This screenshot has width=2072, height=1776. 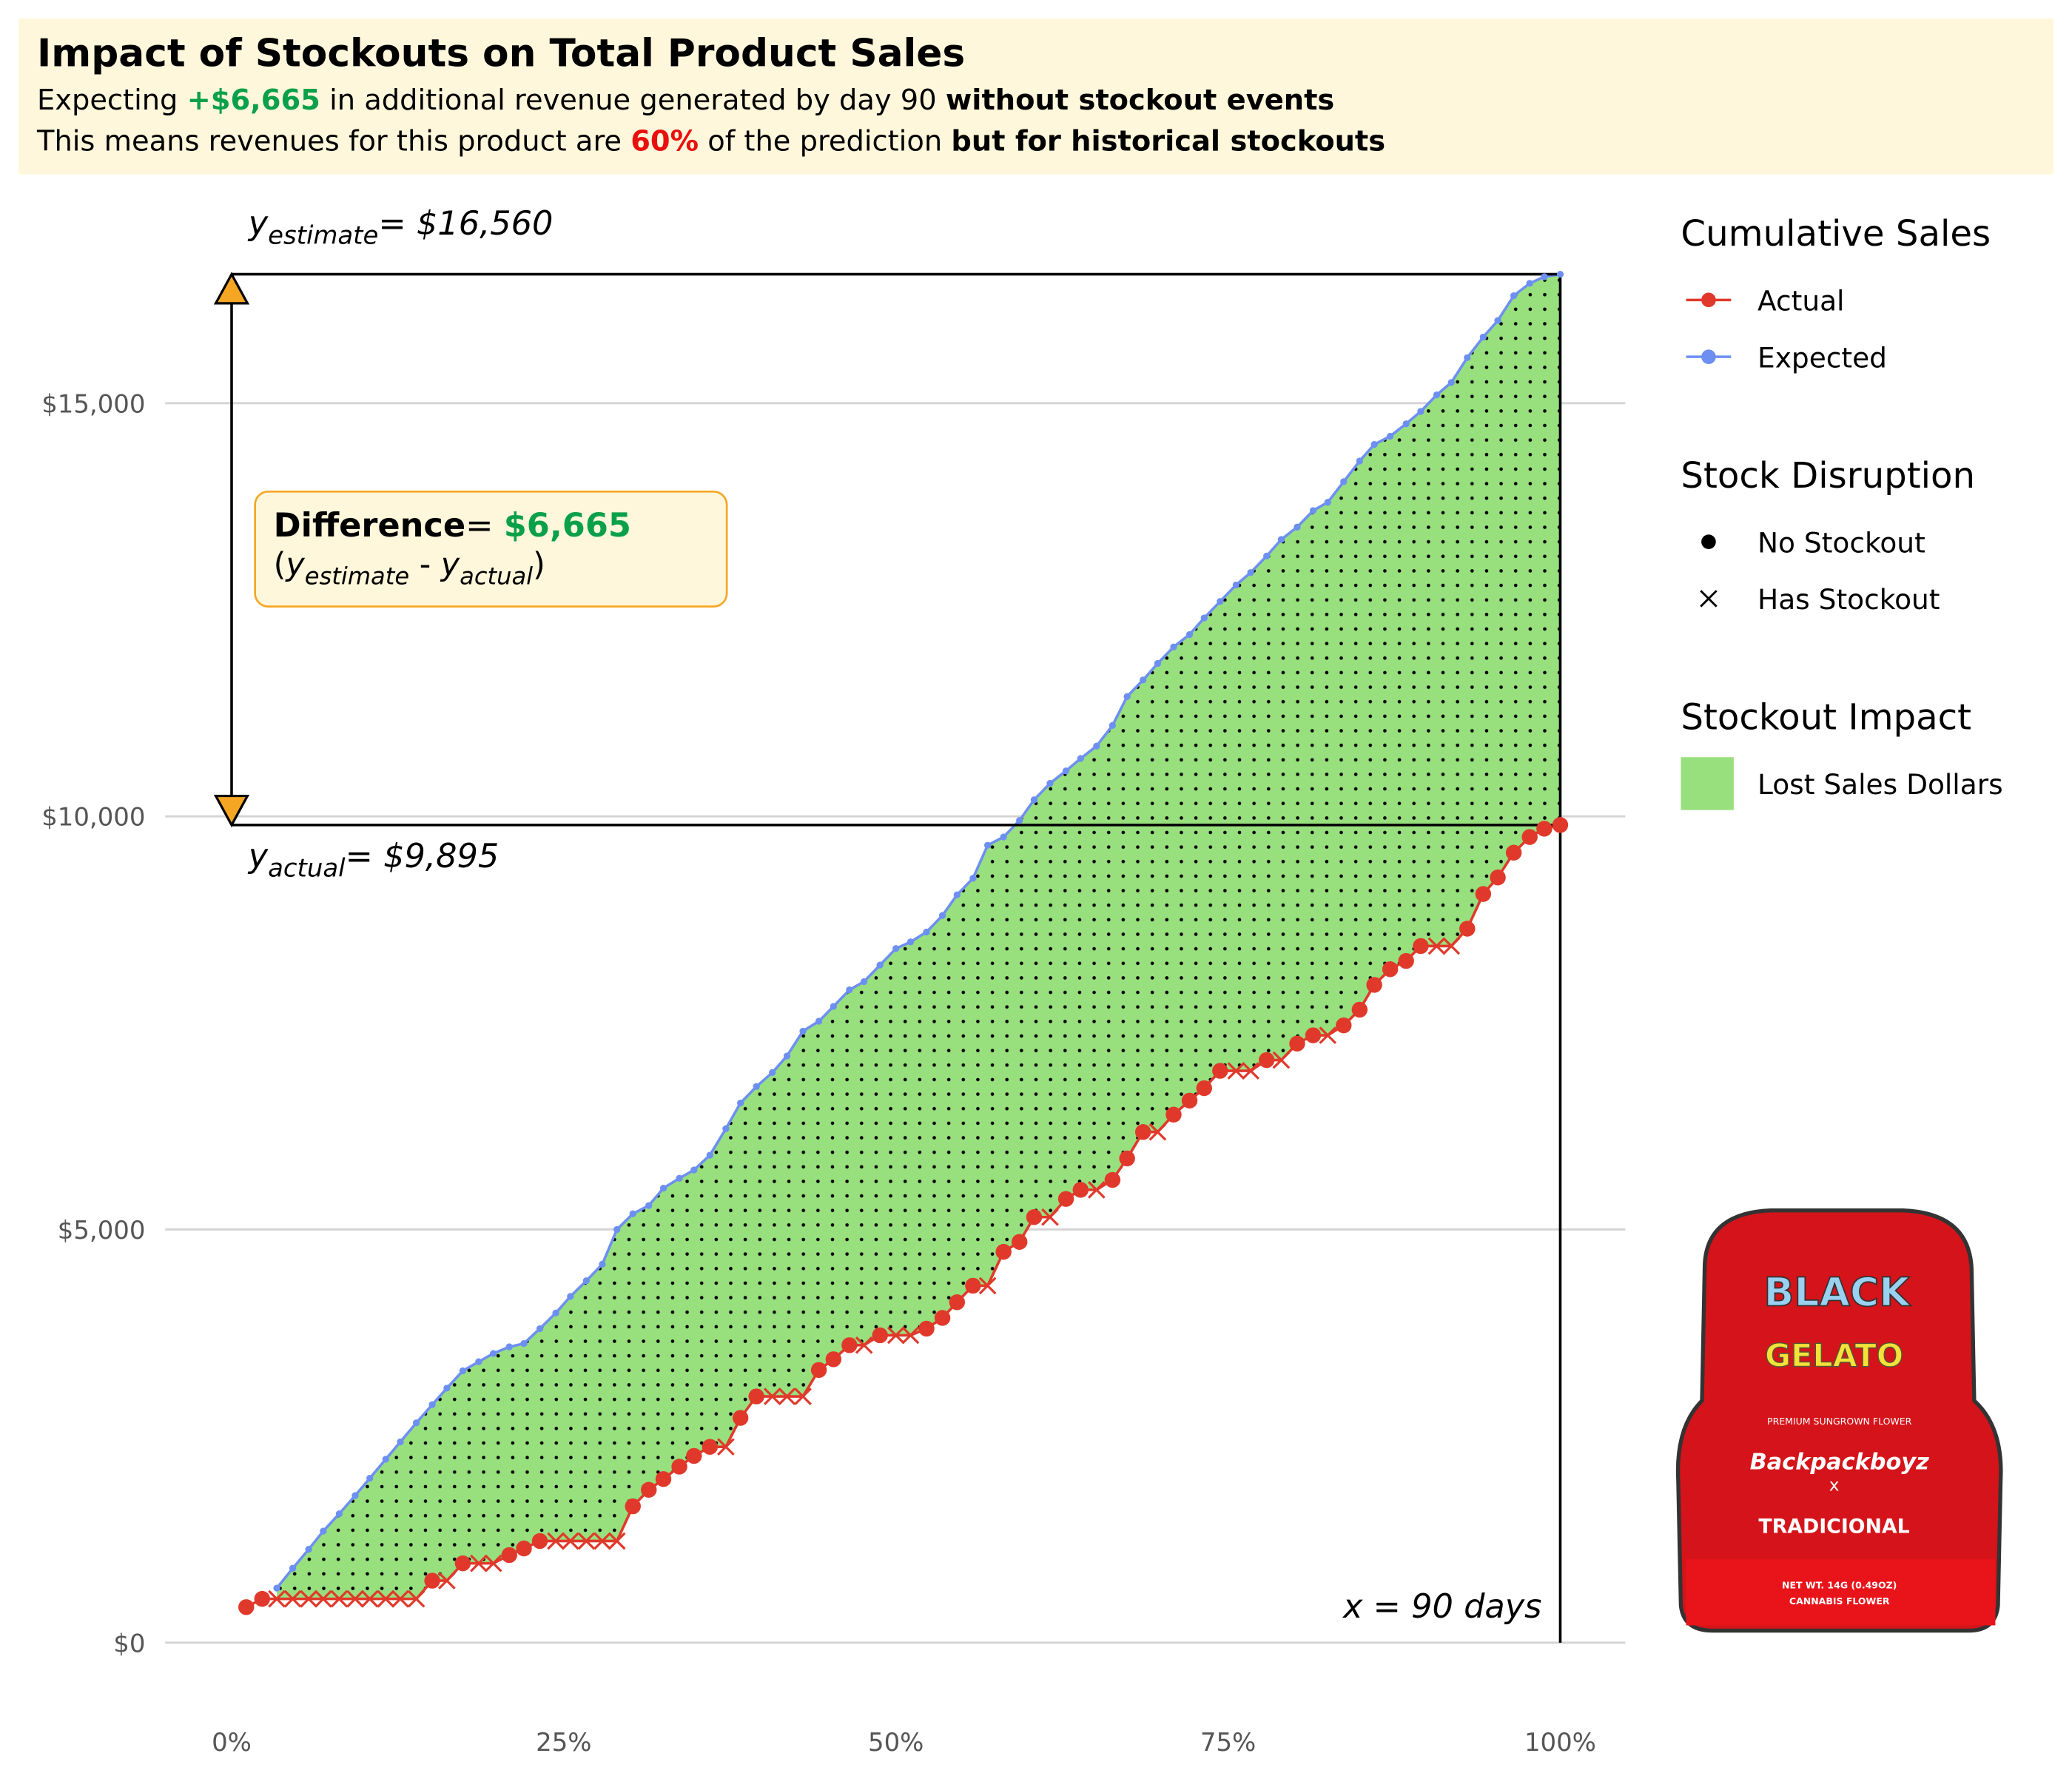 I want to click on legend-label: Expected, so click(x=1822, y=357).